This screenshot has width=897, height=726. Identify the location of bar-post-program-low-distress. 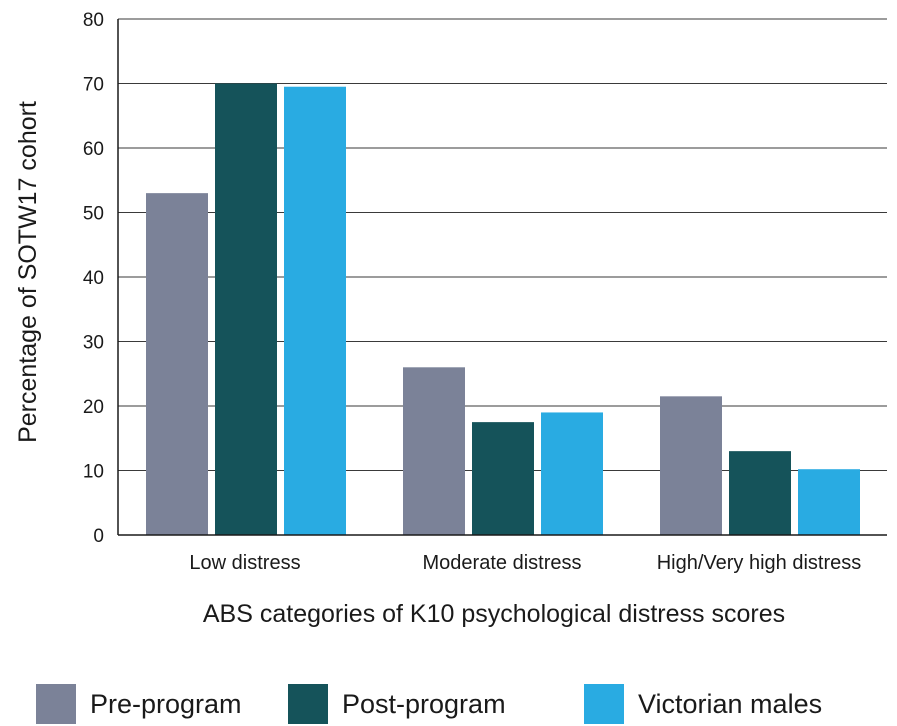
(246, 309).